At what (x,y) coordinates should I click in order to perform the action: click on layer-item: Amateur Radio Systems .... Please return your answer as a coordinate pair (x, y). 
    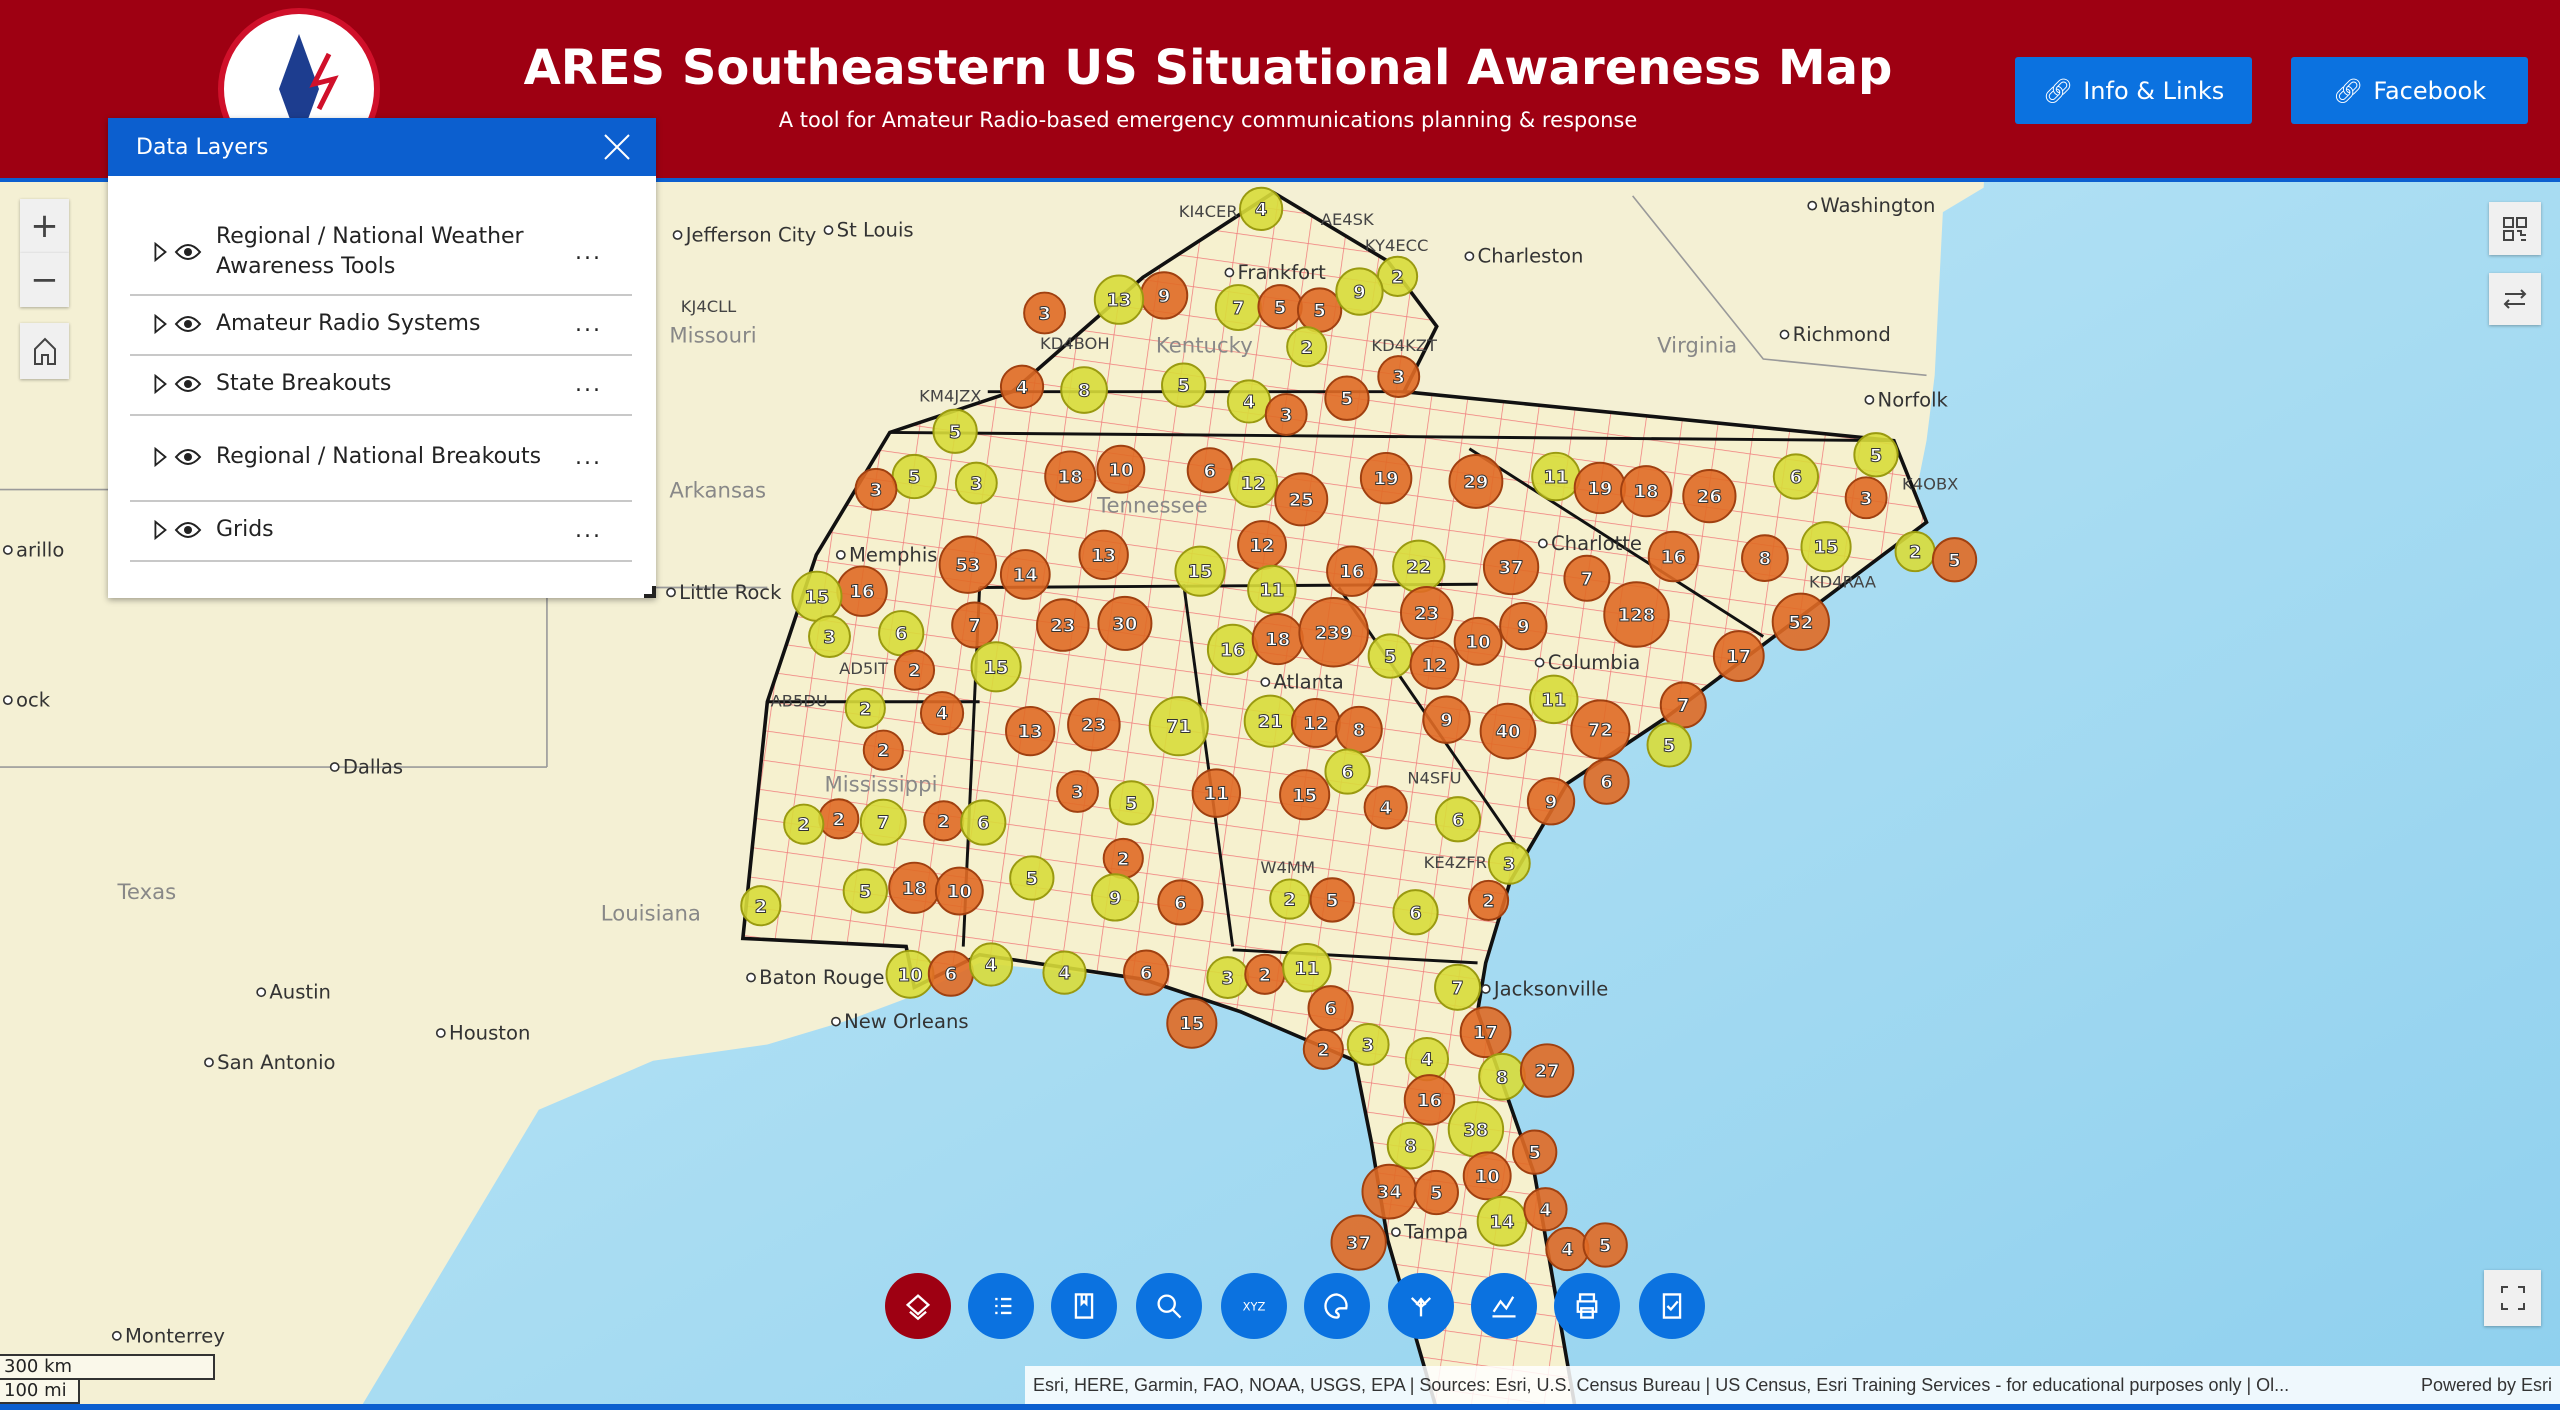
    Looking at the image, I should click on (381, 325).